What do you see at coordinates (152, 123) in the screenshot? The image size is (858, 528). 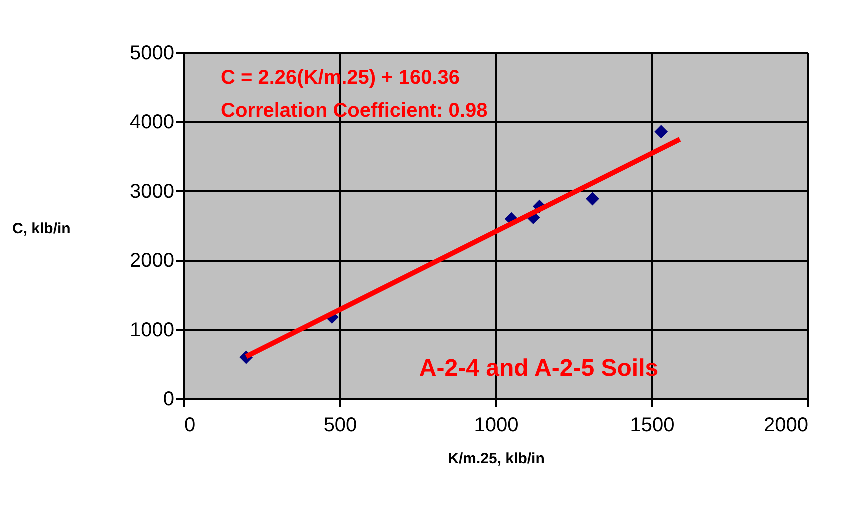 I see `y-tick-label: 4000` at bounding box center [152, 123].